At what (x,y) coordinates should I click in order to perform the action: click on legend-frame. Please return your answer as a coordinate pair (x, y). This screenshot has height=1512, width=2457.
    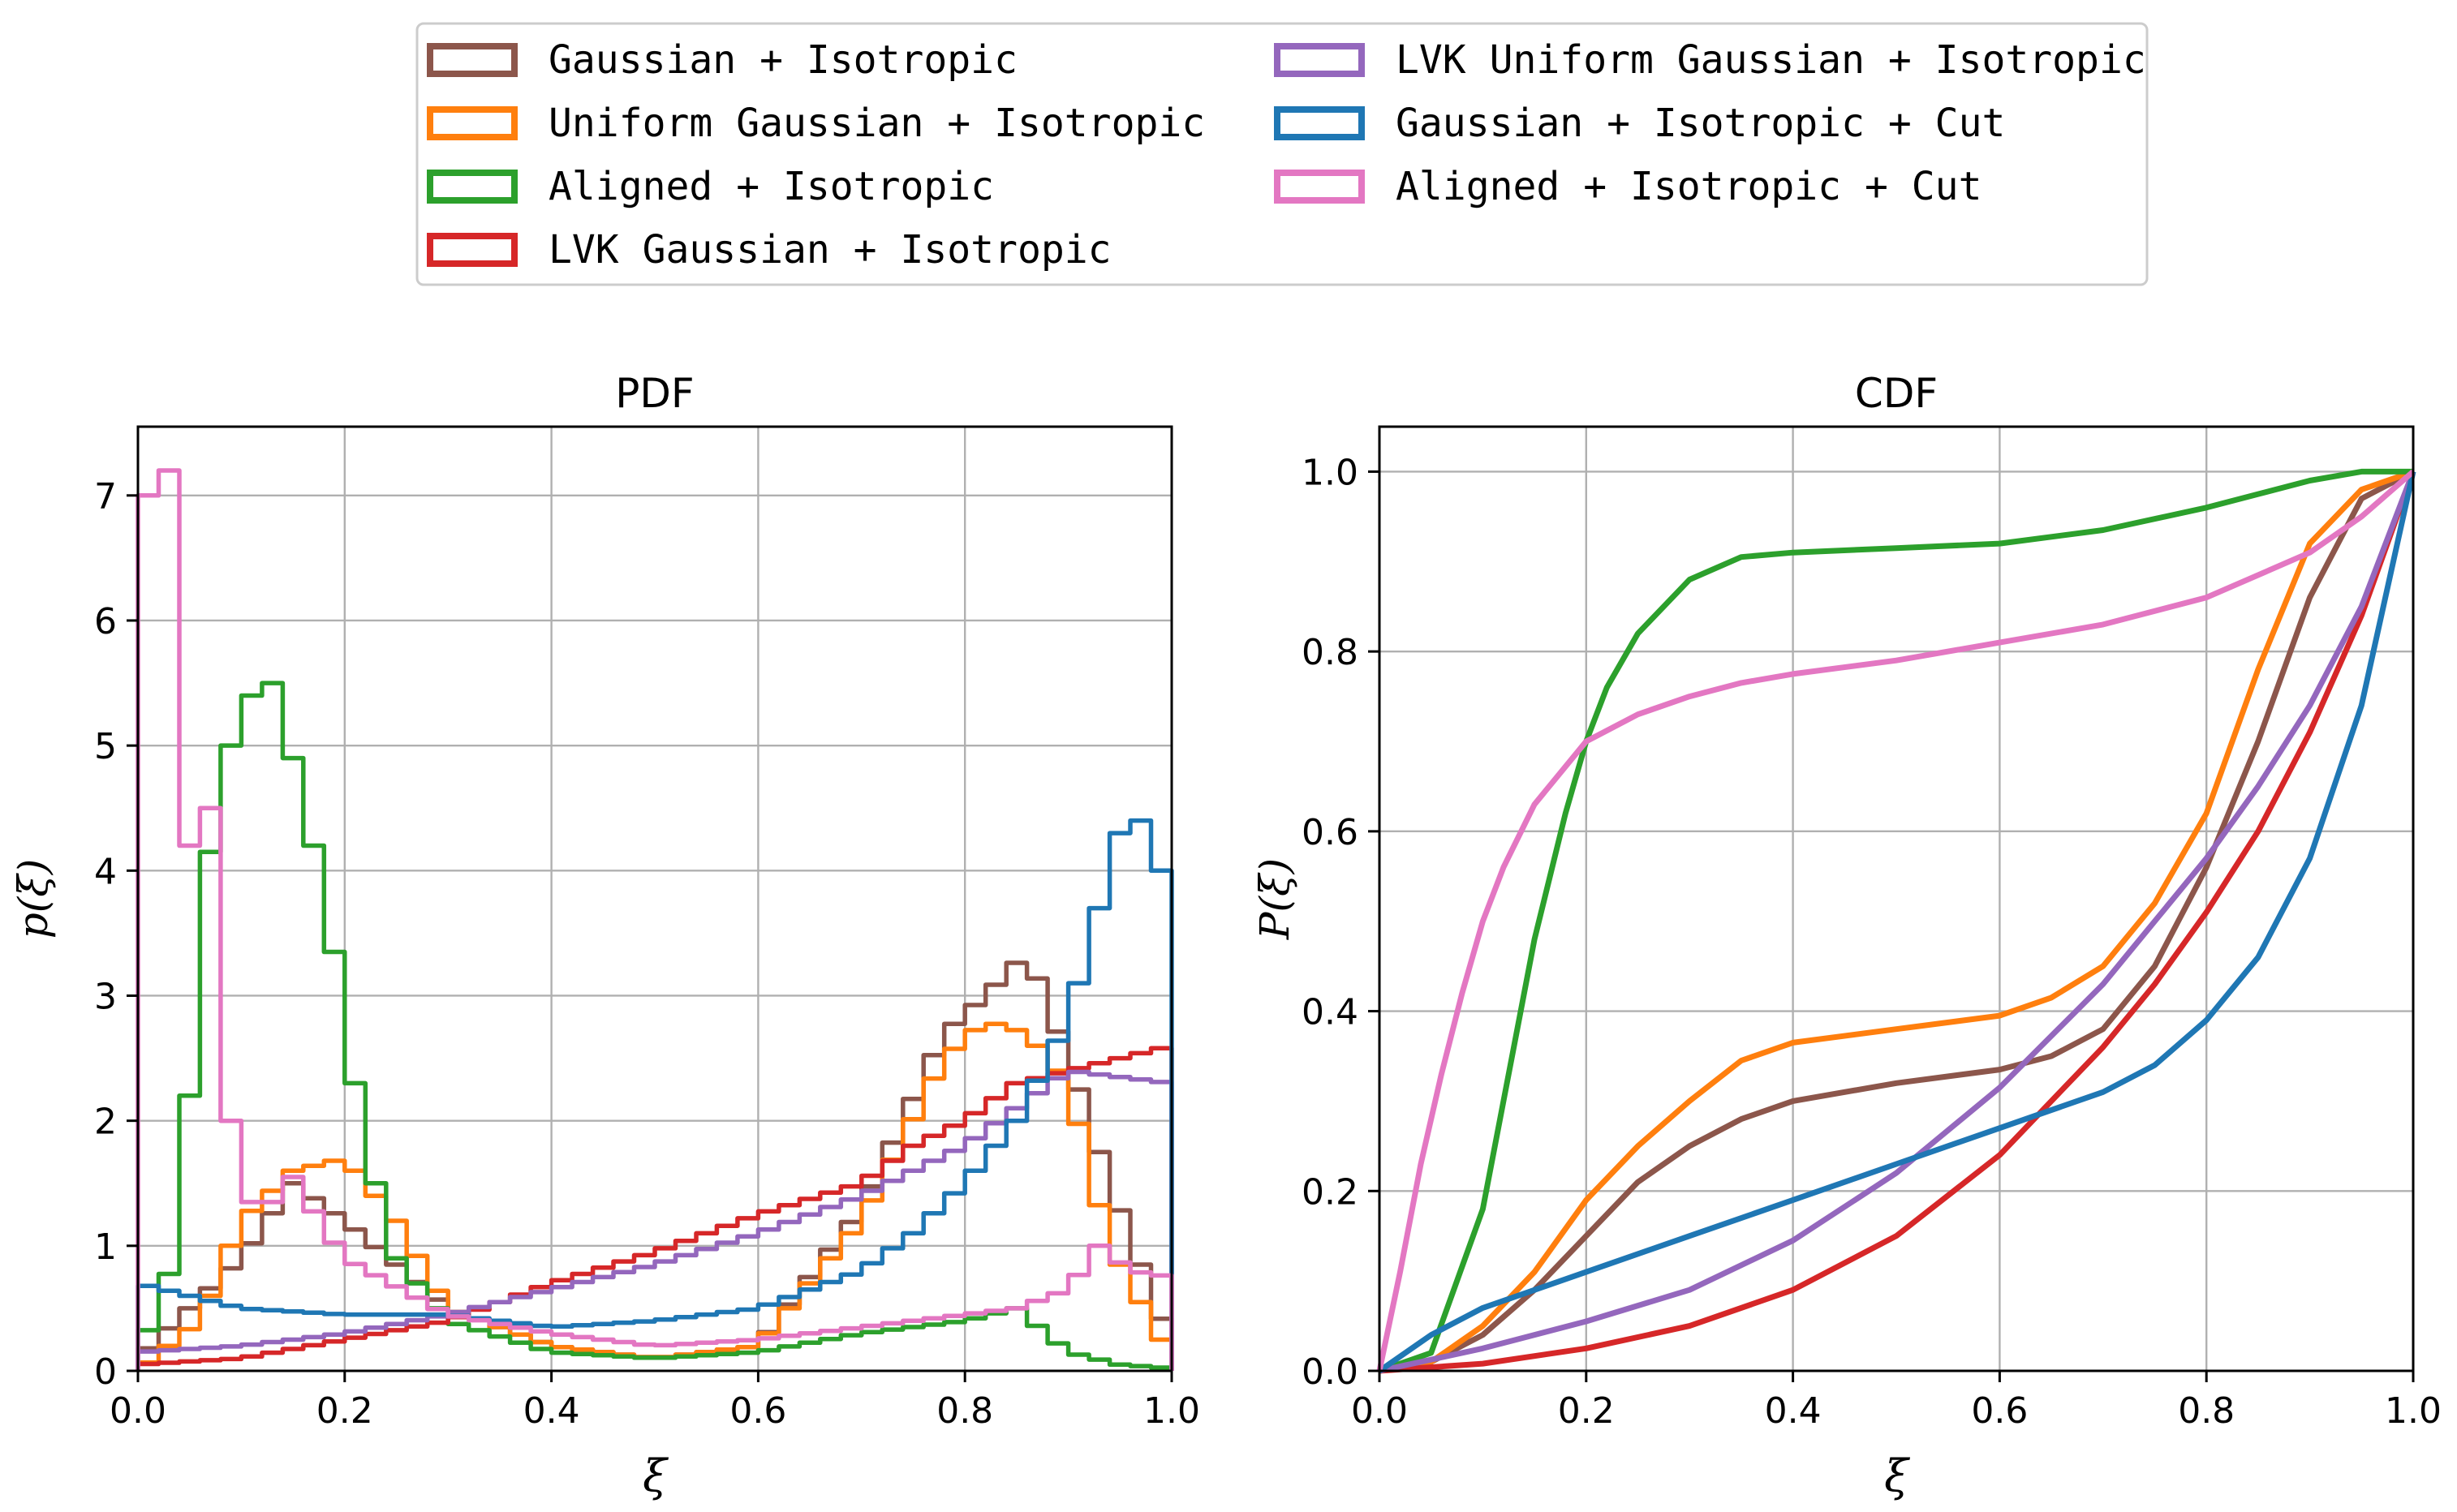
    Looking at the image, I should click on (1282, 154).